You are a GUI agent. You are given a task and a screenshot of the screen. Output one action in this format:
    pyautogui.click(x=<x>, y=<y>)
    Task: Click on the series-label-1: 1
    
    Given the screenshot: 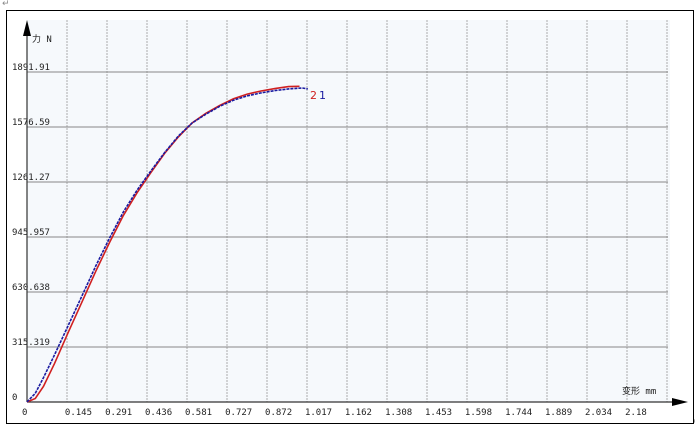 What is the action you would take?
    pyautogui.click(x=322, y=95)
    